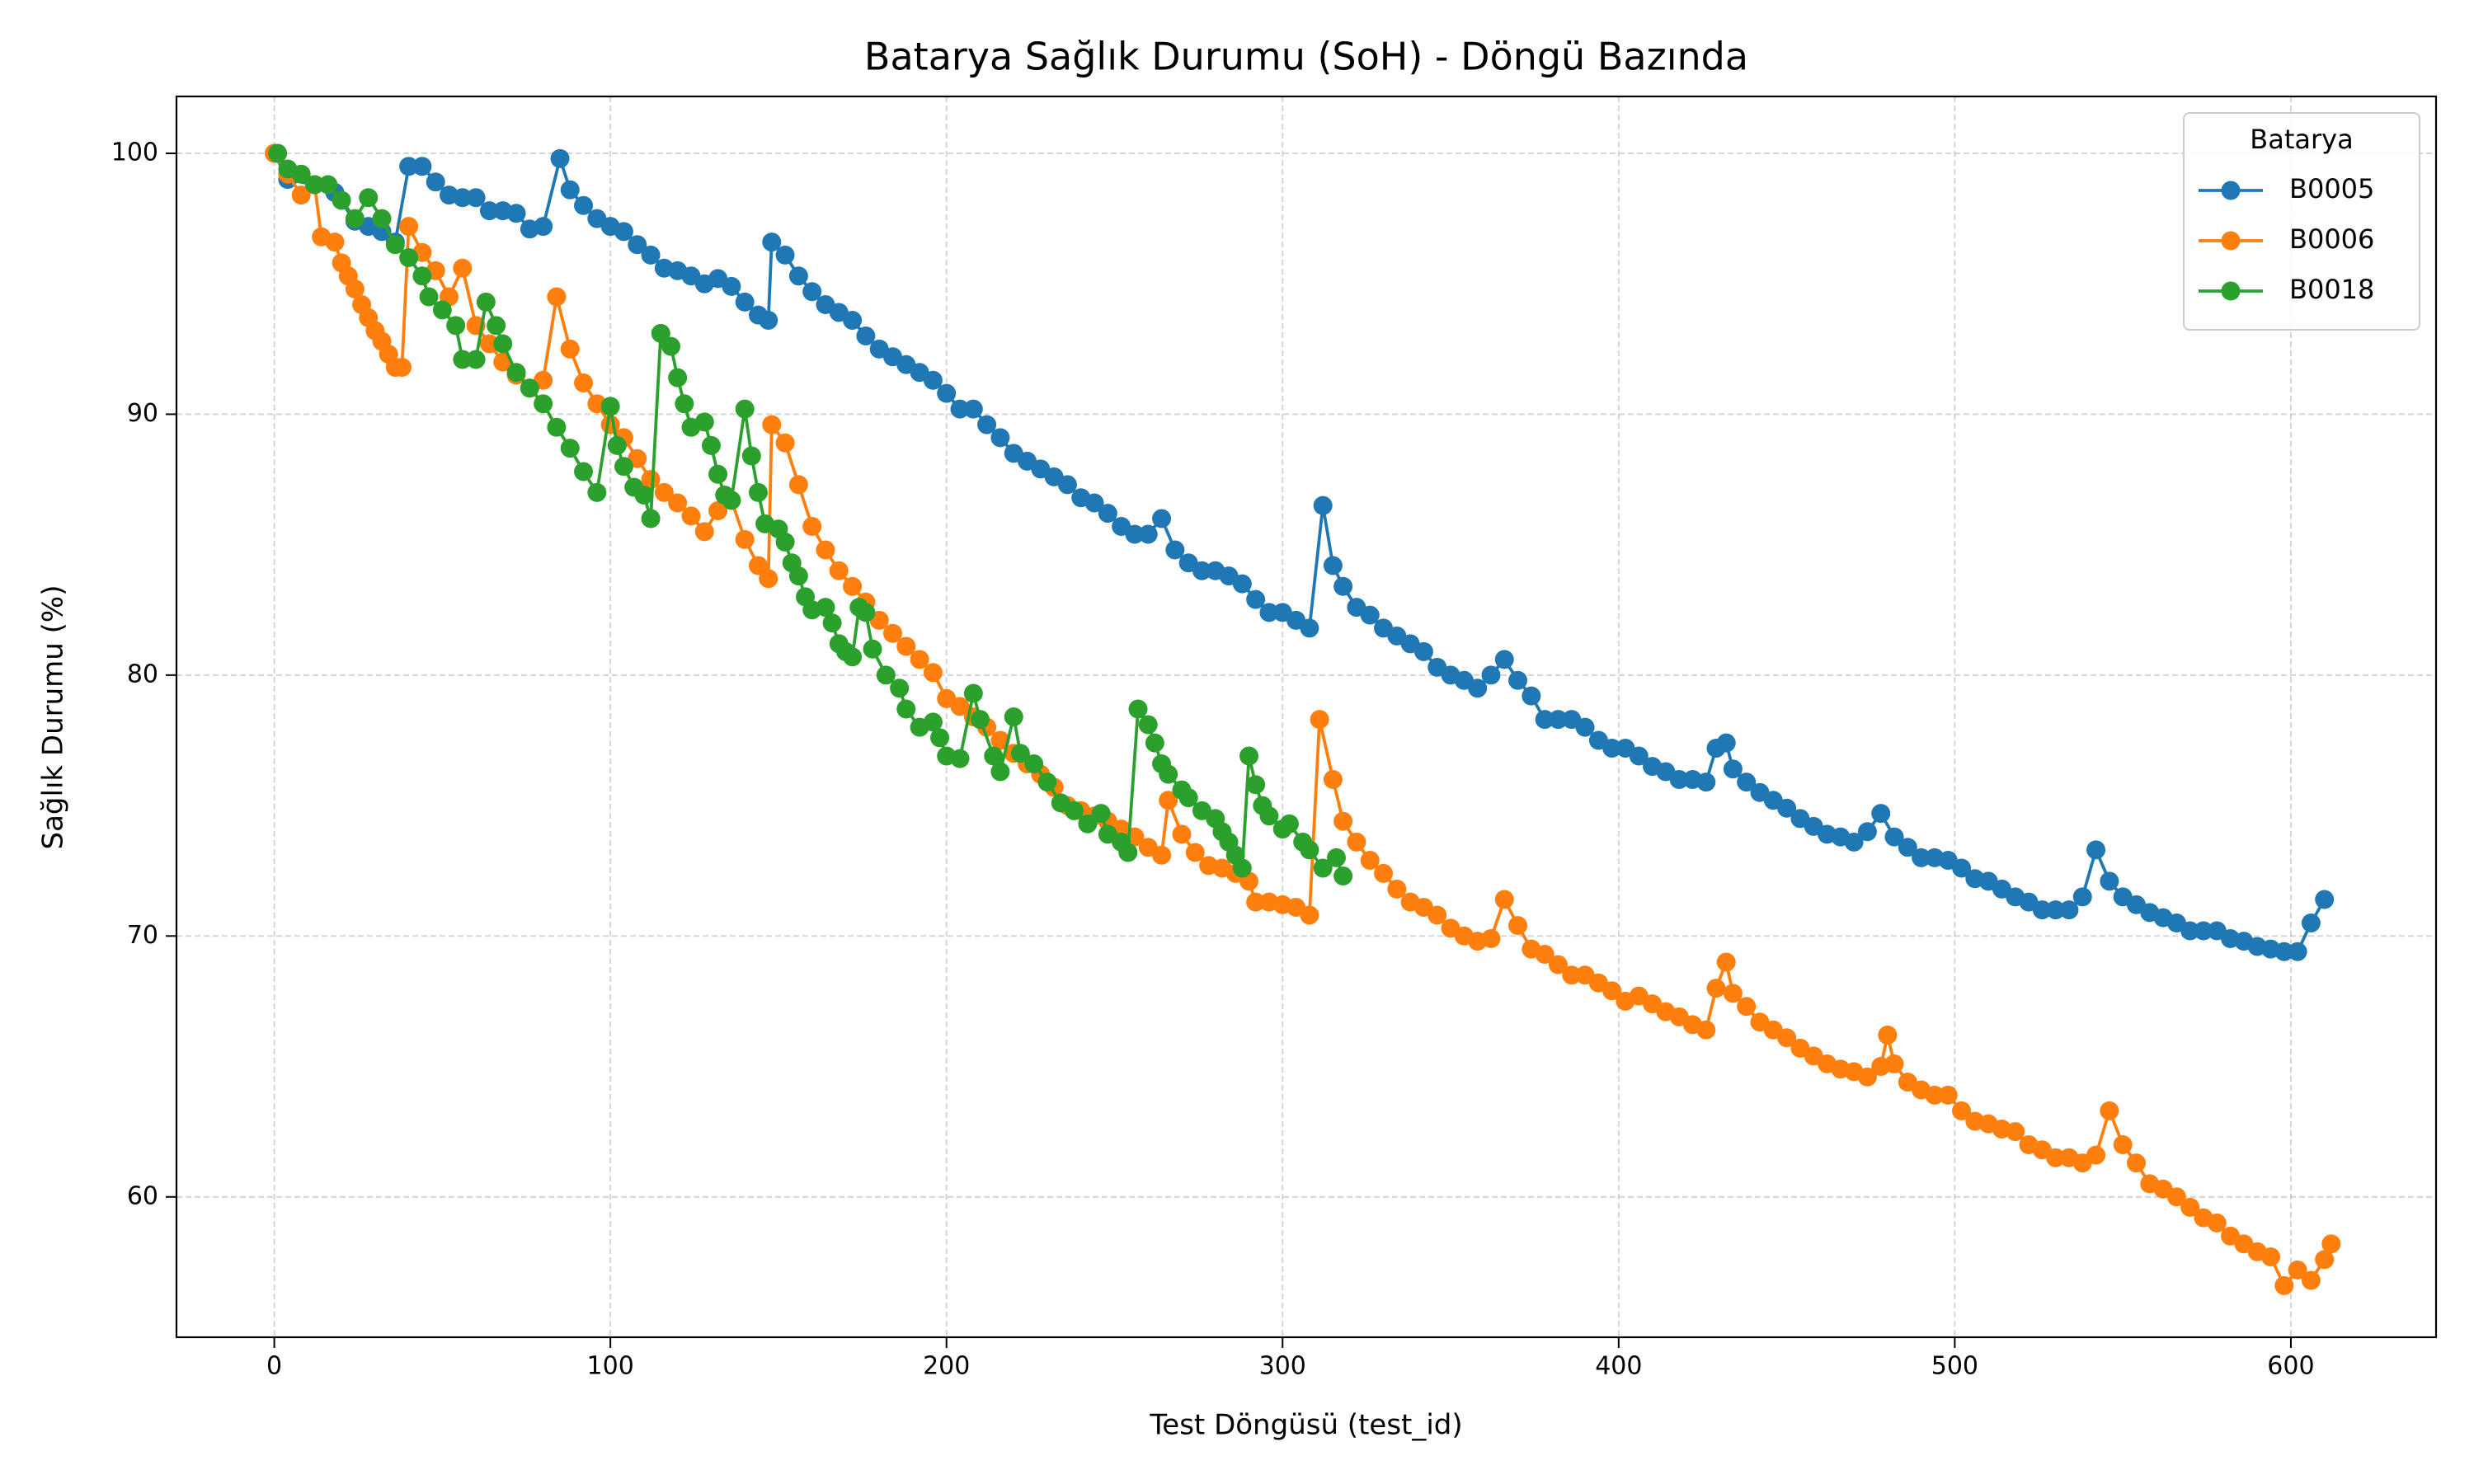  What do you see at coordinates (2301, 139) in the screenshot?
I see `legend-title: Batarya` at bounding box center [2301, 139].